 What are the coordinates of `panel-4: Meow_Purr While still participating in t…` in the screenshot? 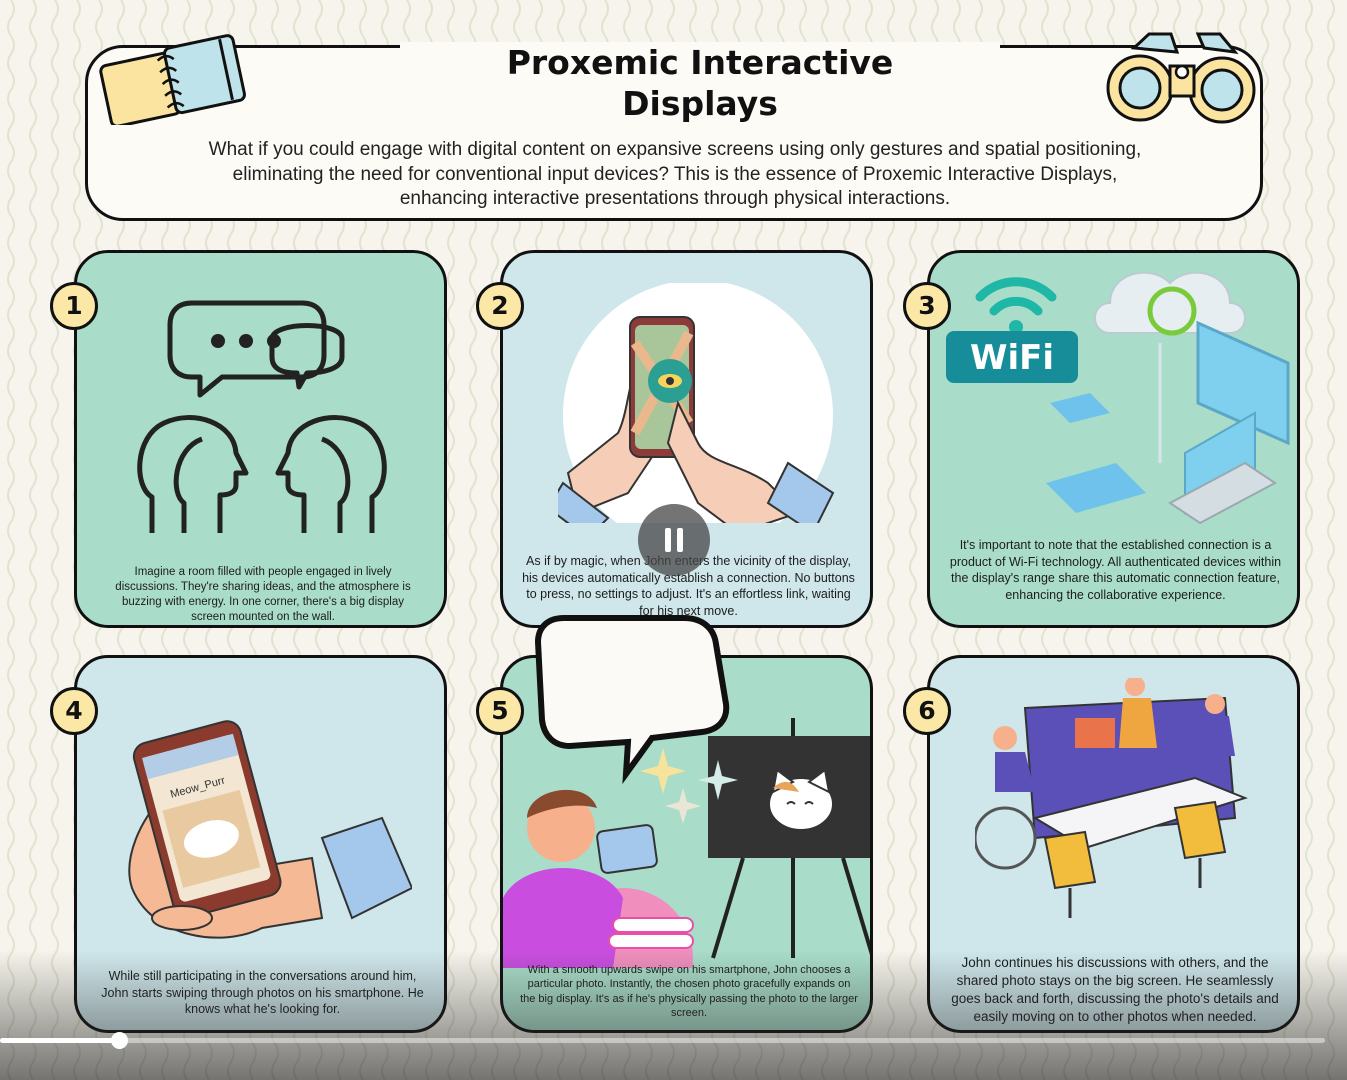 It's located at (260, 844).